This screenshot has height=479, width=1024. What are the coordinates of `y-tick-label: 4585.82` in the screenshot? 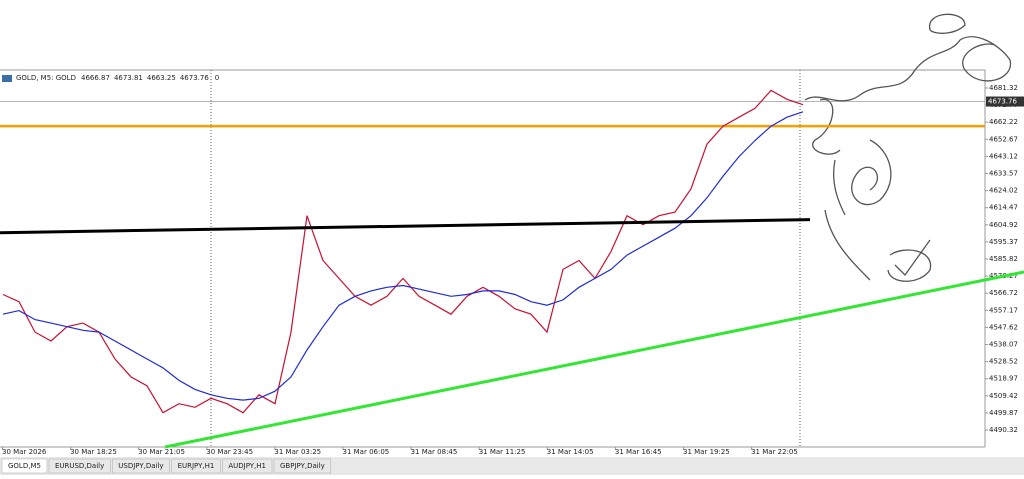 It's located at (1003, 259).